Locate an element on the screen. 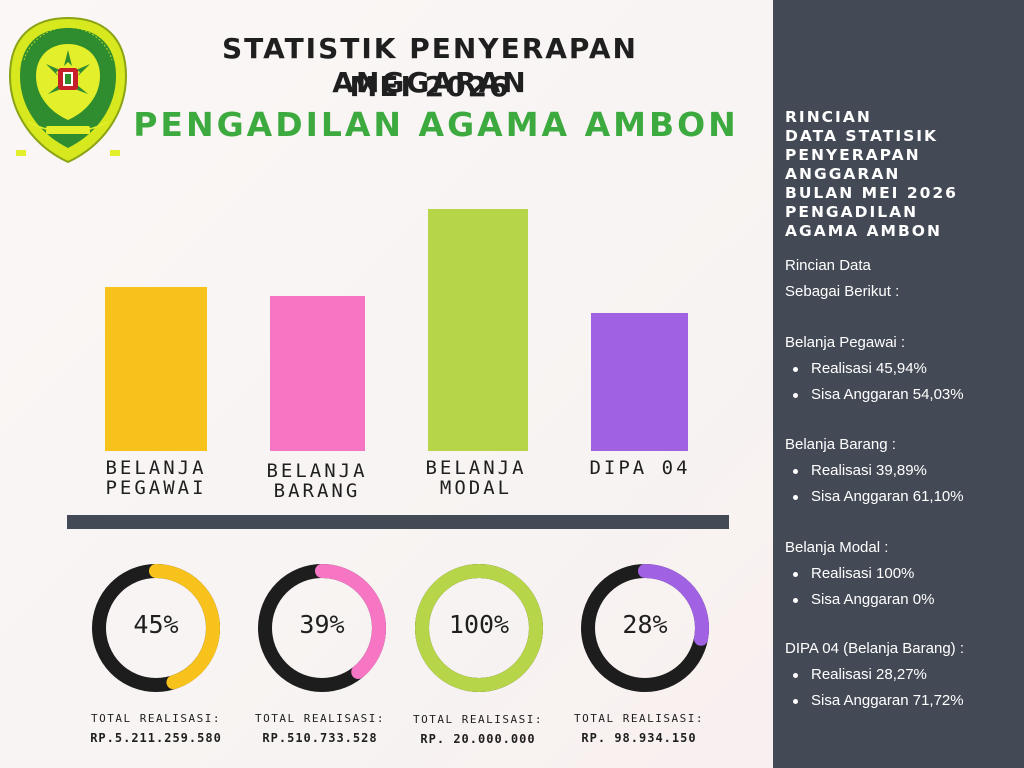  bar-belanja-modal is located at coordinates (478, 330).